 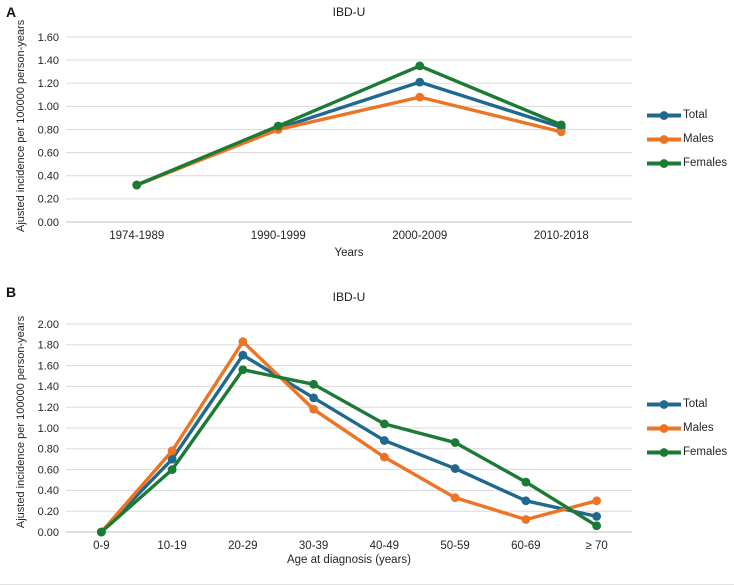 I want to click on x-tick-label: 60-69, so click(x=525, y=546).